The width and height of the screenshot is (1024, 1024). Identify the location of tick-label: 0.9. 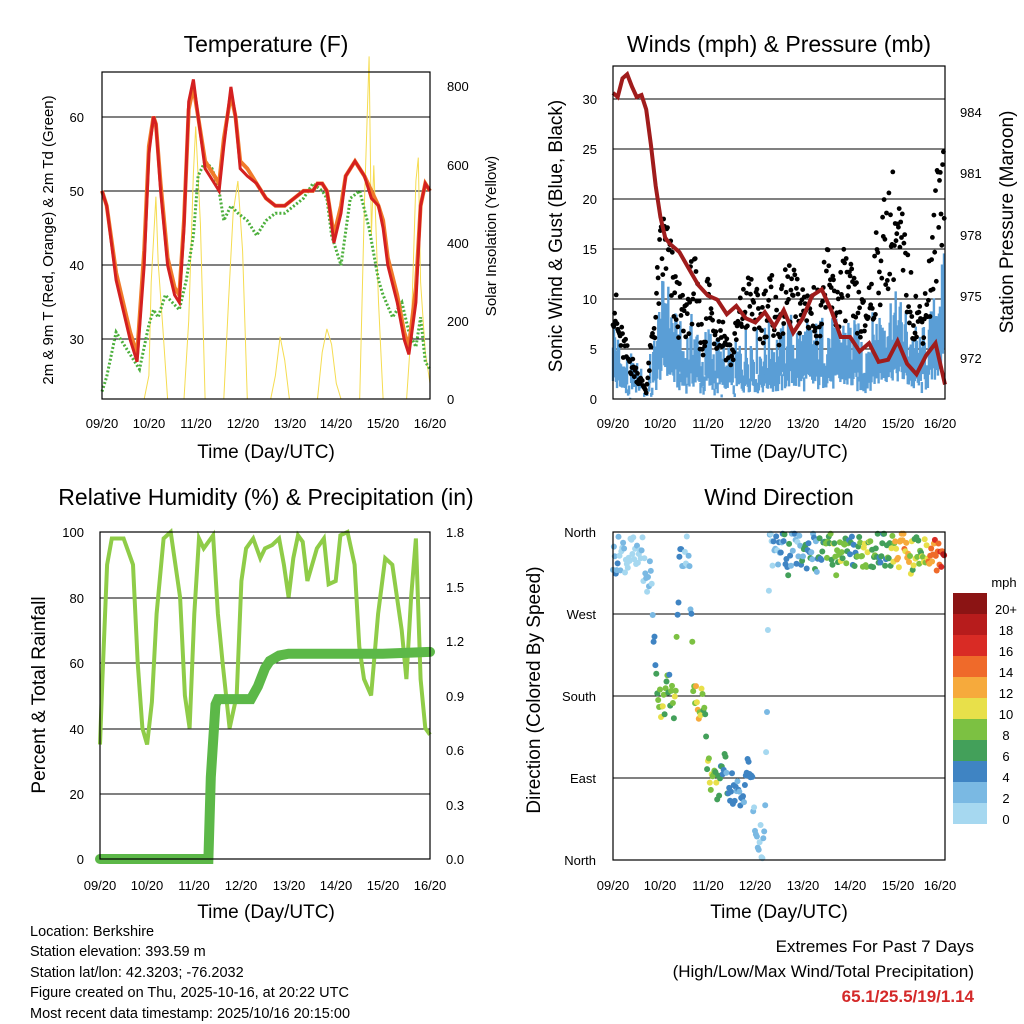
(455, 696).